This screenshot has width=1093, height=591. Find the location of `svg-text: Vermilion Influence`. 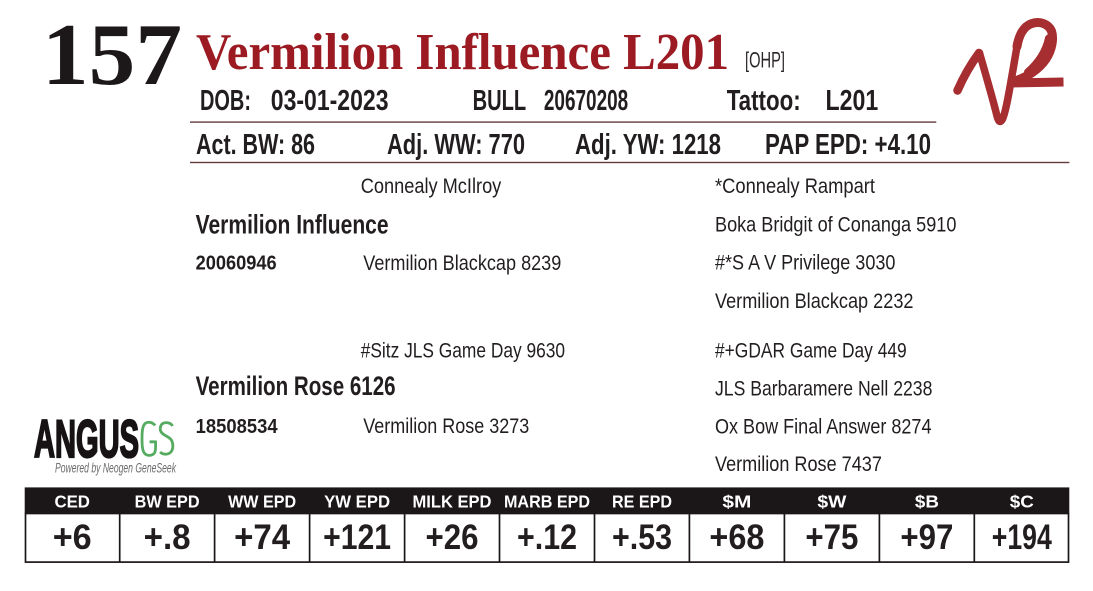

svg-text: Vermilion Influence is located at coordinates (292, 225).